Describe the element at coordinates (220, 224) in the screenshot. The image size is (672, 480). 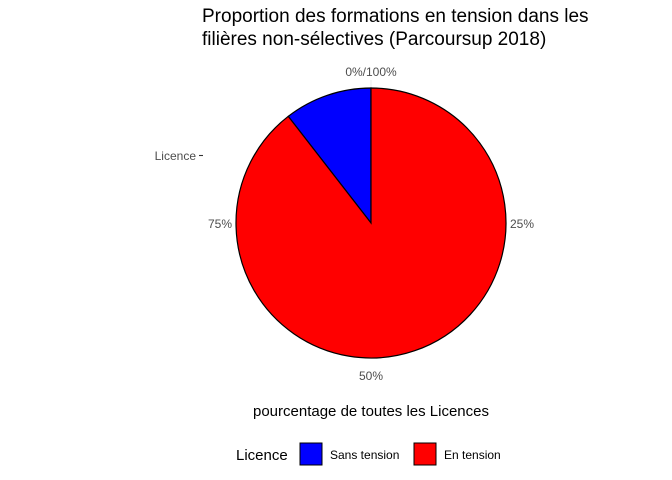
I see `angle-tick-75: 75%` at that location.